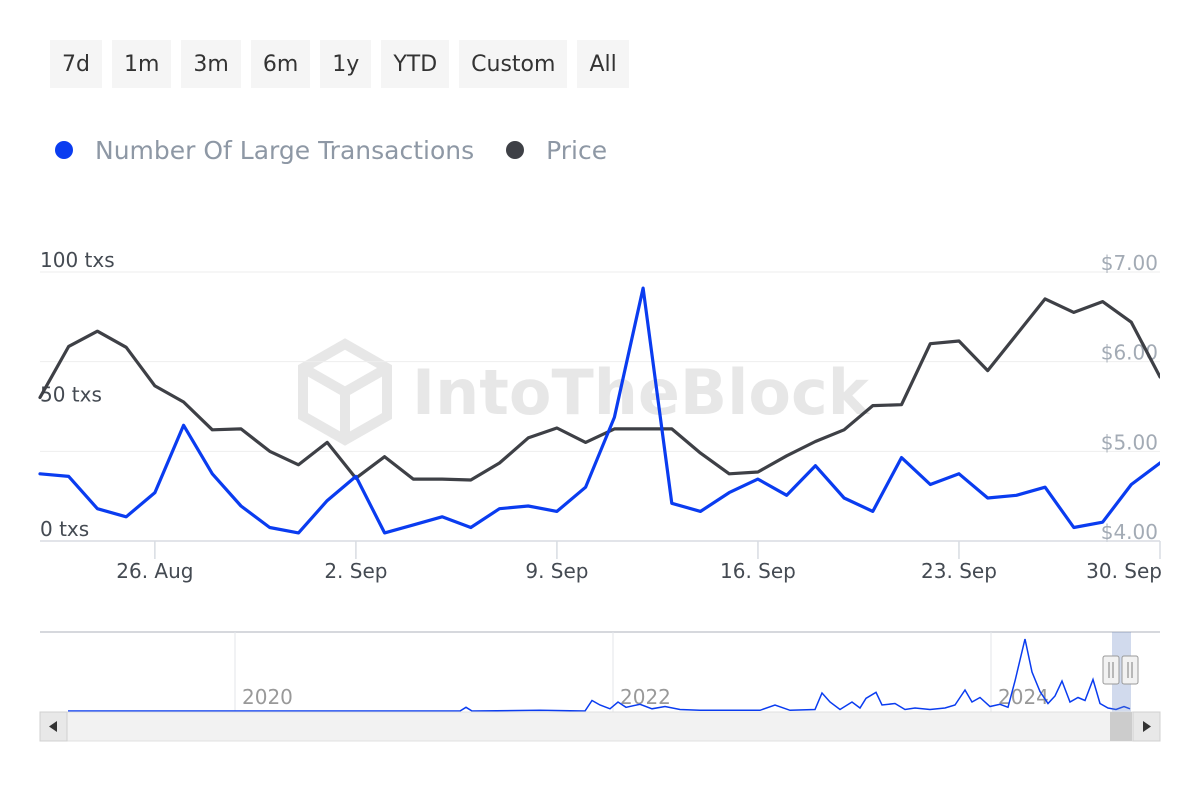  What do you see at coordinates (1023, 697) in the screenshot?
I see `navigator-year-label: 2024` at bounding box center [1023, 697].